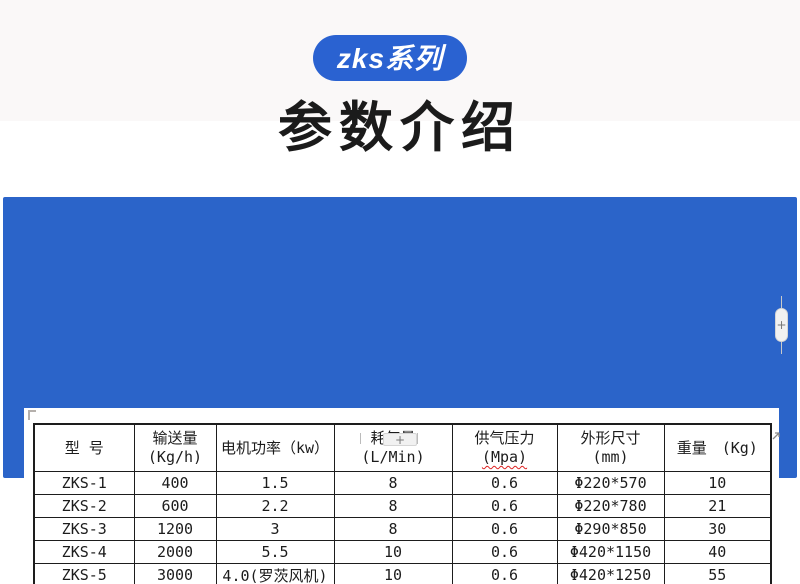  Describe the element at coordinates (776, 436) in the screenshot. I see `table-resize-corner-icon` at that location.